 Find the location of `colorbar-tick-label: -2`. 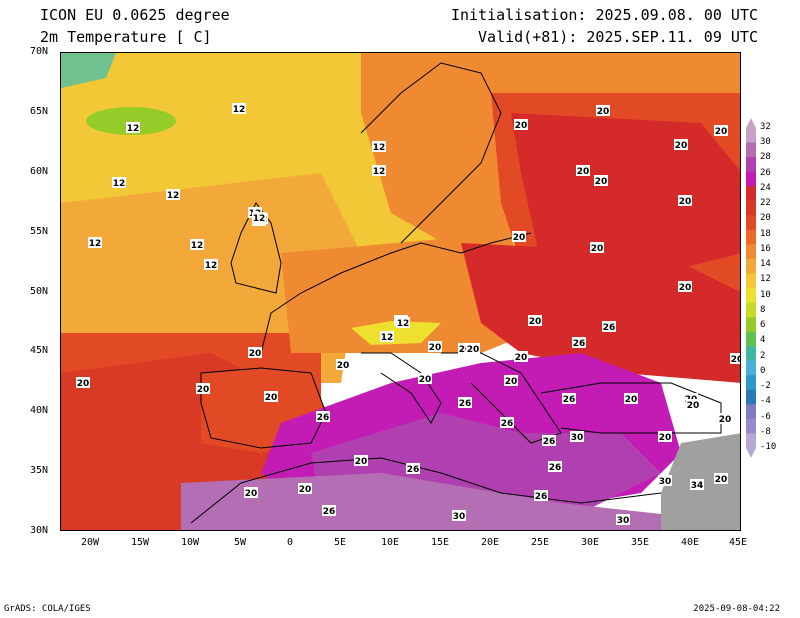

colorbar-tick-label: -2 is located at coordinates (765, 386).